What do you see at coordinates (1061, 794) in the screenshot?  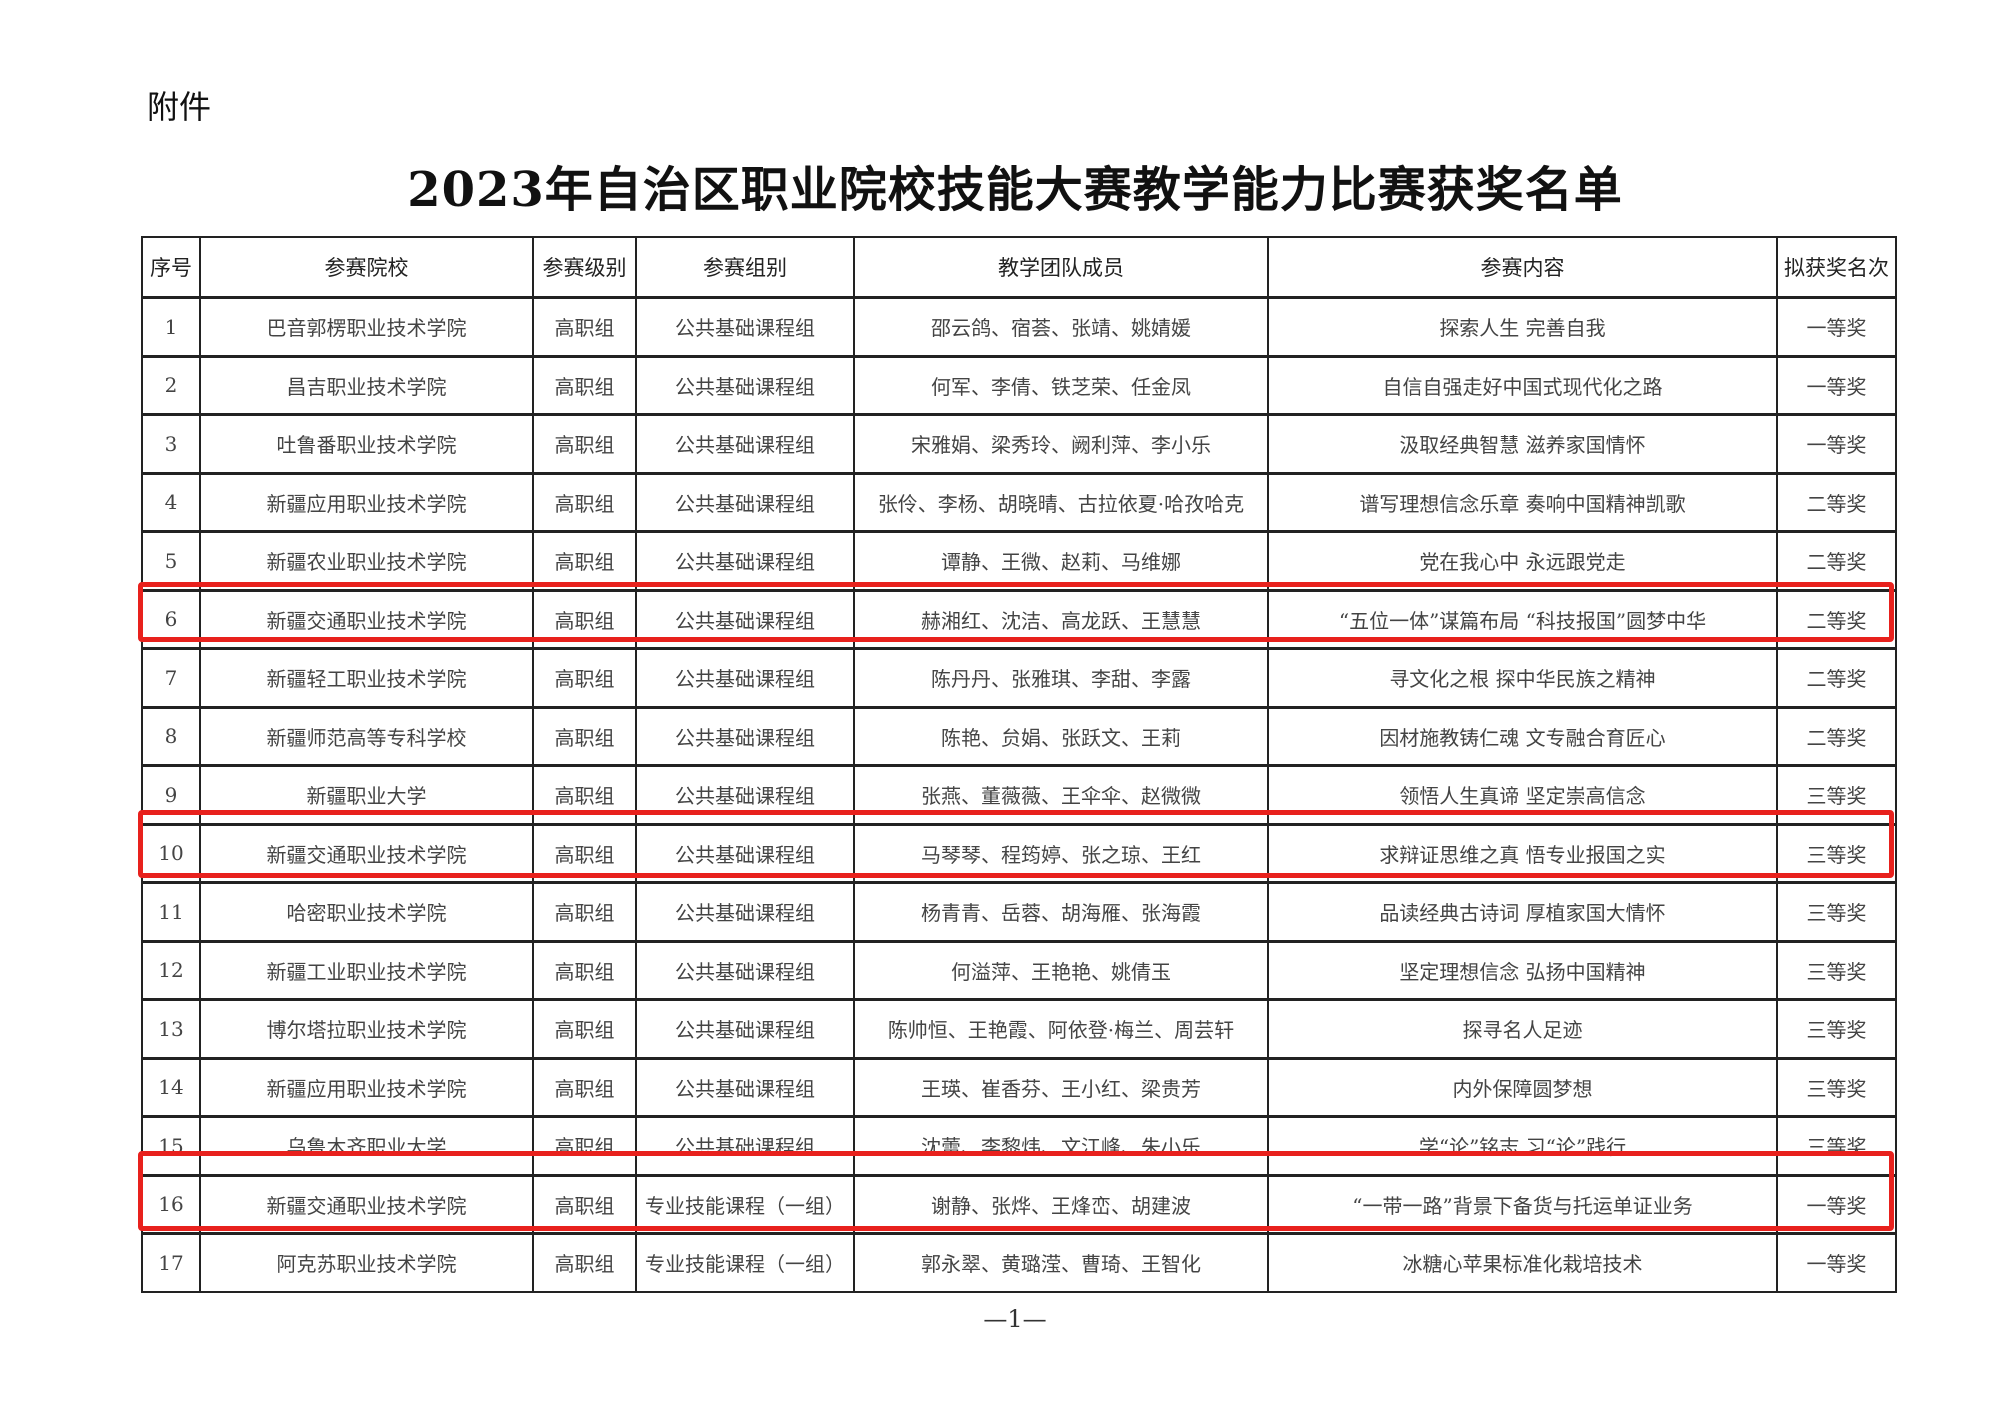 I see `cell-team: 张燕、董薇薇、王伞伞、赵微微` at bounding box center [1061, 794].